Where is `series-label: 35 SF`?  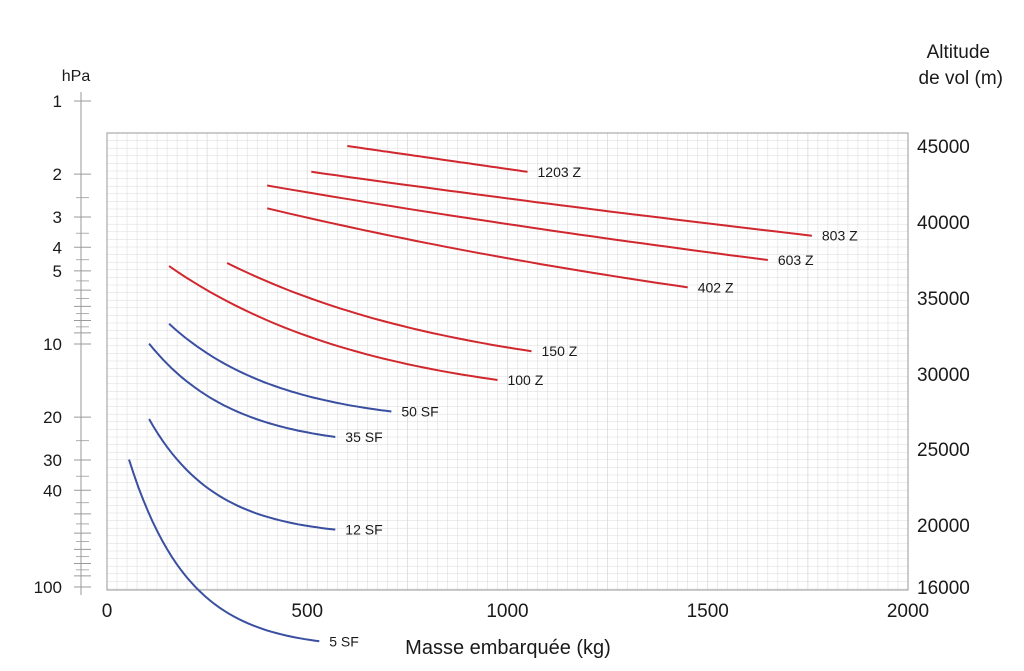
series-label: 35 SF is located at coordinates (363, 437).